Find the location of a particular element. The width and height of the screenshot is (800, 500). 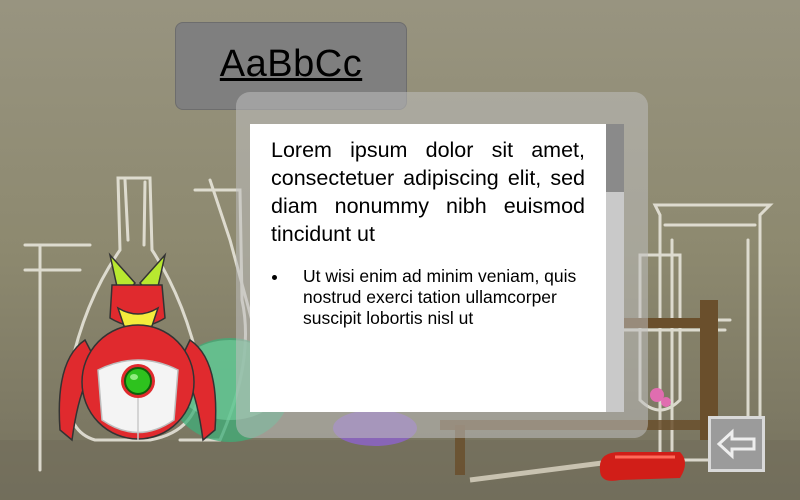

red-screwdriver is located at coordinates (540, 471).